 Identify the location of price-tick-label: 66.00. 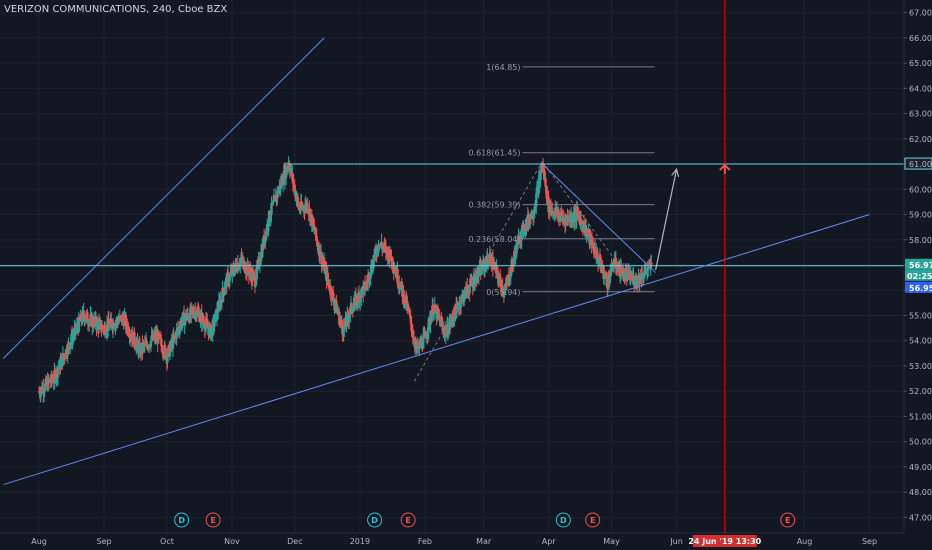
(920, 38).